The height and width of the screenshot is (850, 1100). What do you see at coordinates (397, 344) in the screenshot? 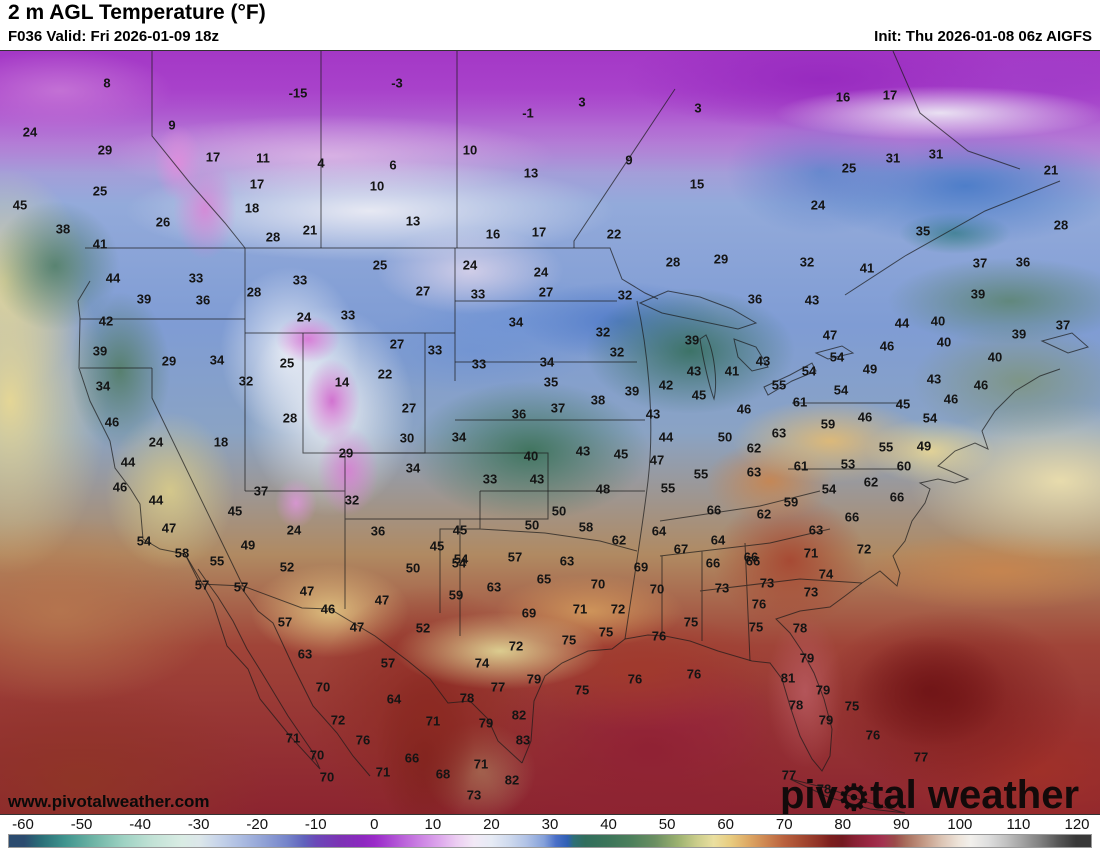
I see `temp-value-label: 27` at bounding box center [397, 344].